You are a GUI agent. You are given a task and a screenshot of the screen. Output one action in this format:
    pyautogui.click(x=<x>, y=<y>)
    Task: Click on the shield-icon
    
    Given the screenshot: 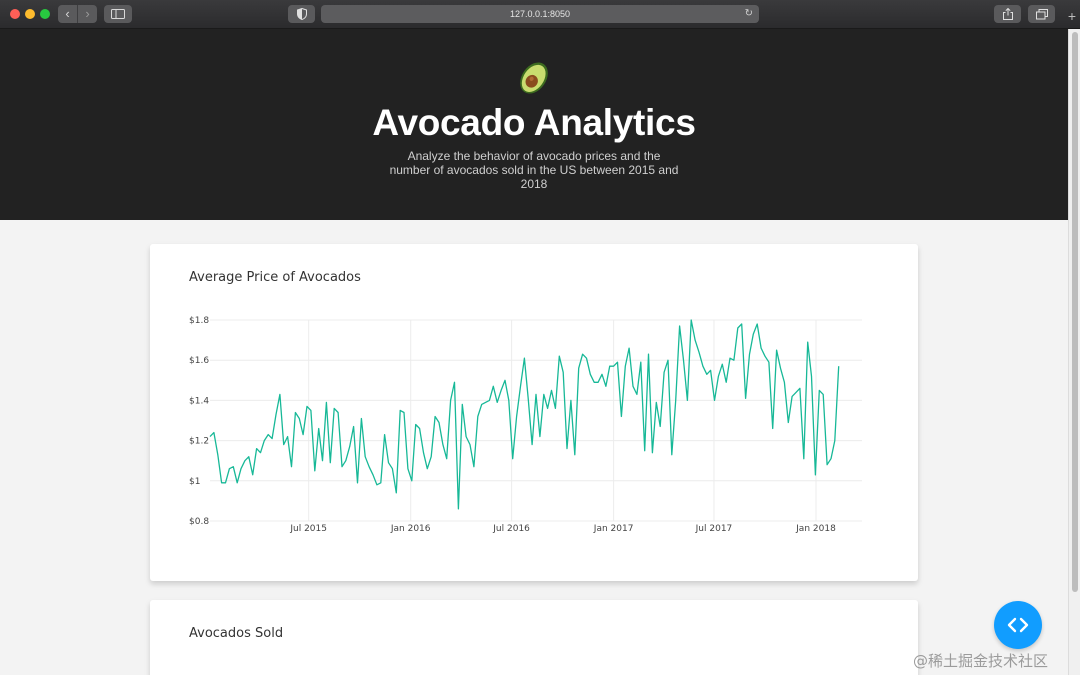 What is the action you would take?
    pyautogui.click(x=301, y=14)
    